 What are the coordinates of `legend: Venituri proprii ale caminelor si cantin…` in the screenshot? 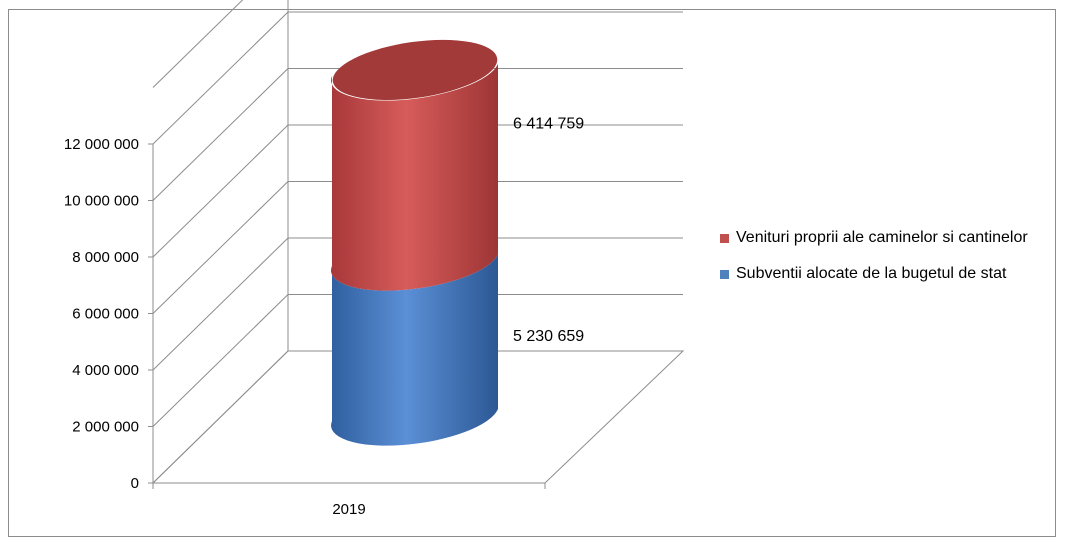 It's located at (885, 262).